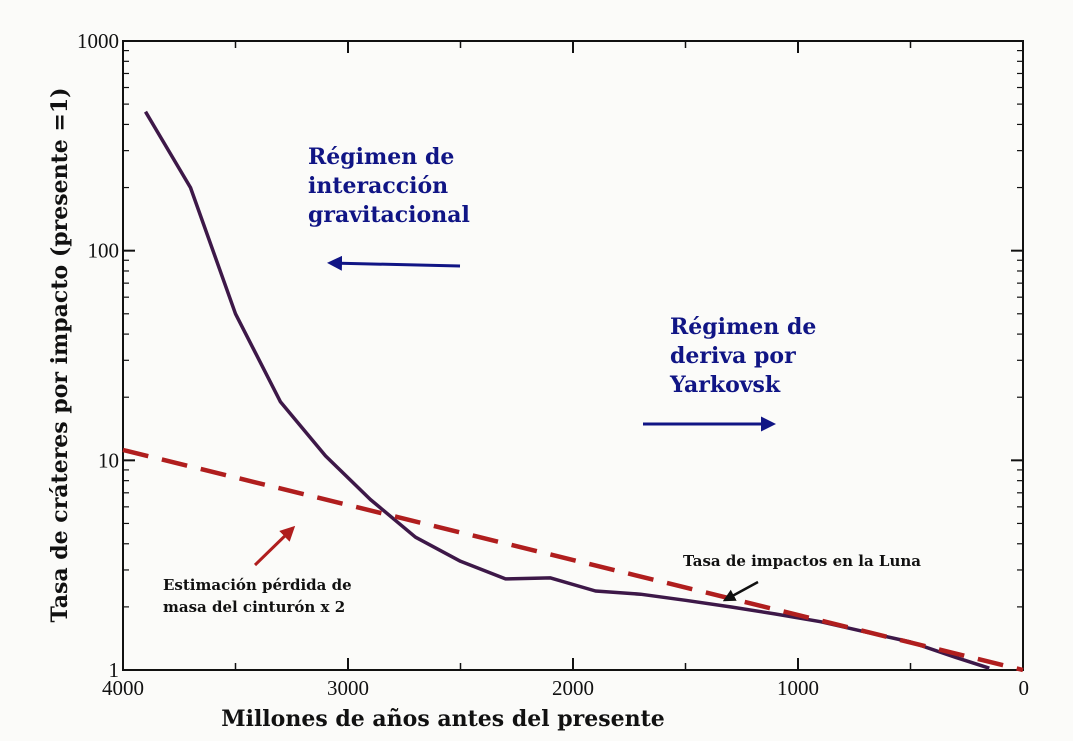 This screenshot has height=741, width=1073. I want to click on regime-gravitational-line-3: gravitacional, so click(389, 215).